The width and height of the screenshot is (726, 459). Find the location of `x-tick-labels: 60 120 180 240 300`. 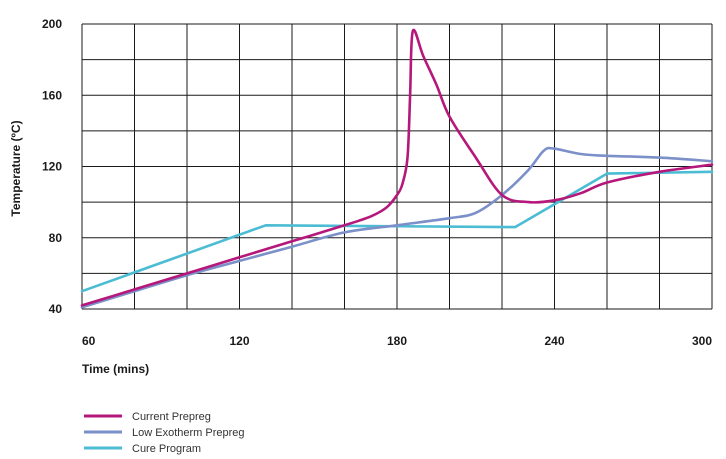

x-tick-labels: 60 120 180 240 300 is located at coordinates (397, 341).